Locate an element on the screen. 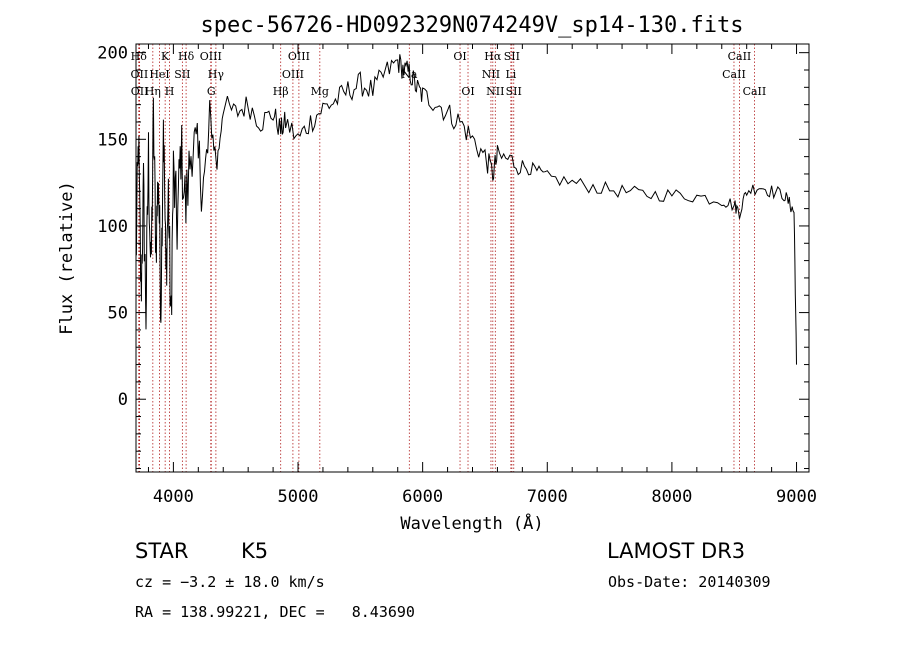 The width and height of the screenshot is (900, 649). line-label-11: Hγ is located at coordinates (216, 74).